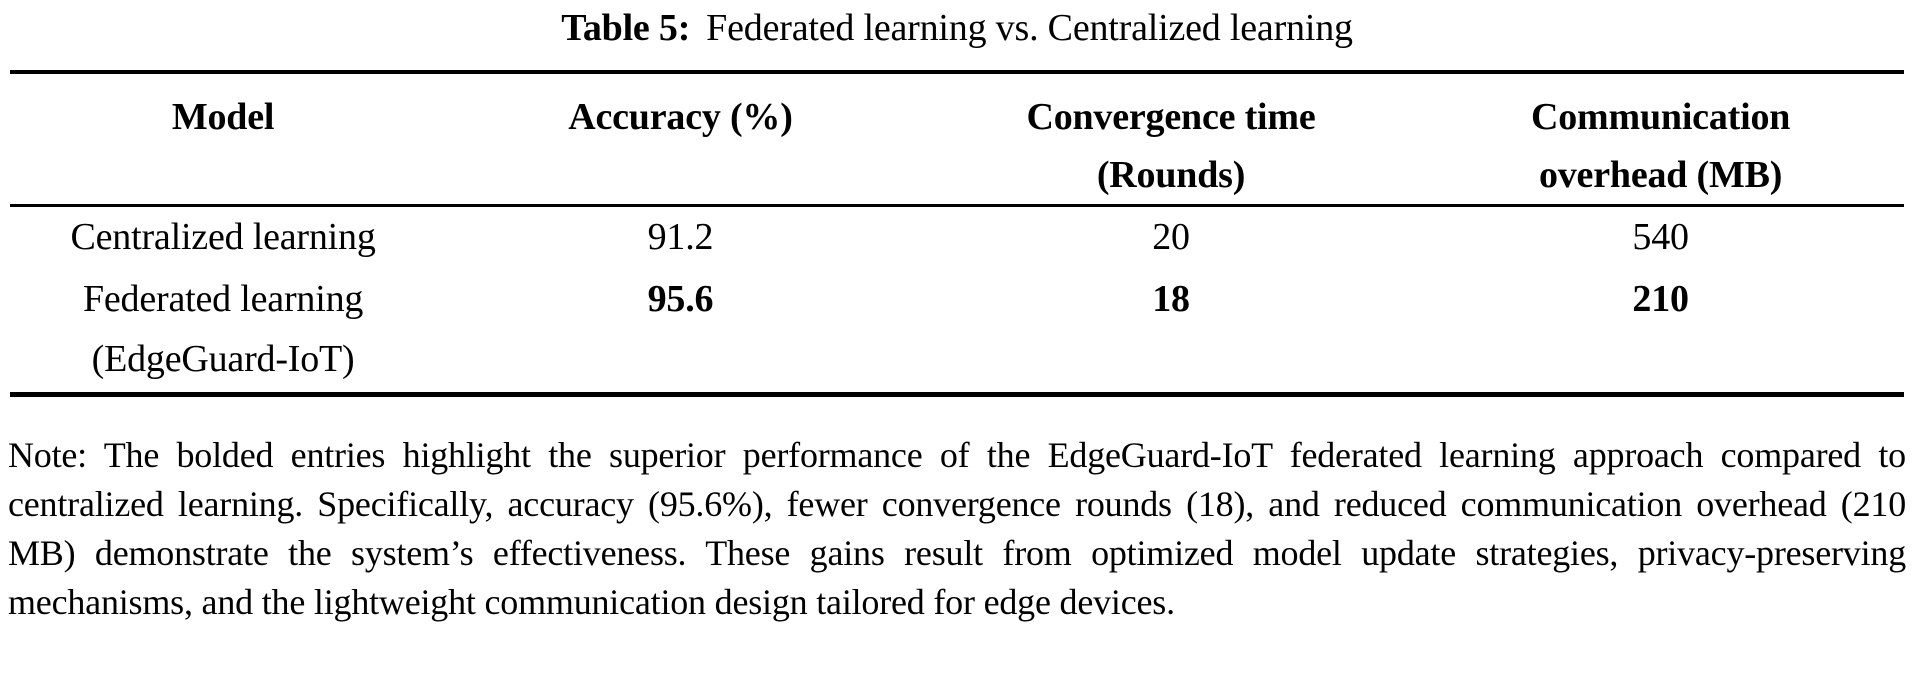 This screenshot has width=1914, height=673. Describe the element at coordinates (1171, 175) in the screenshot. I see `header-line: (Rounds)` at that location.